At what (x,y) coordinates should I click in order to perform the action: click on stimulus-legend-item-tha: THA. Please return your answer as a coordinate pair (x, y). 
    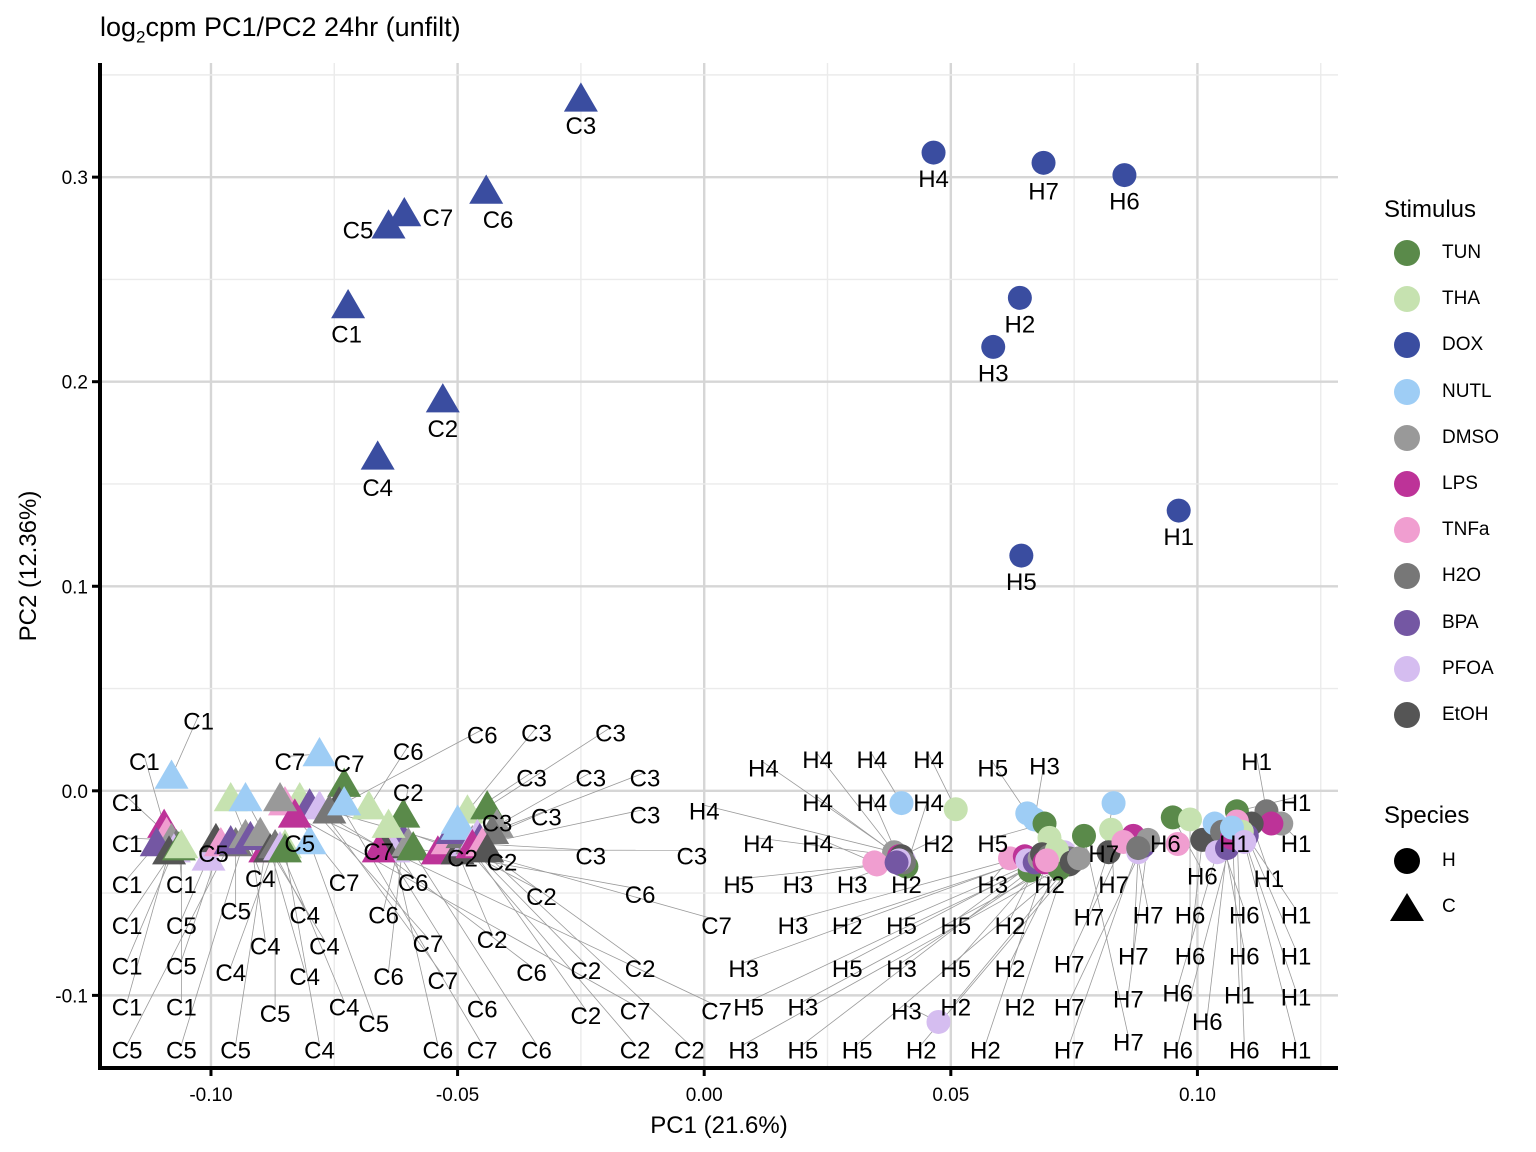
    Looking at the image, I should click on (1441, 299).